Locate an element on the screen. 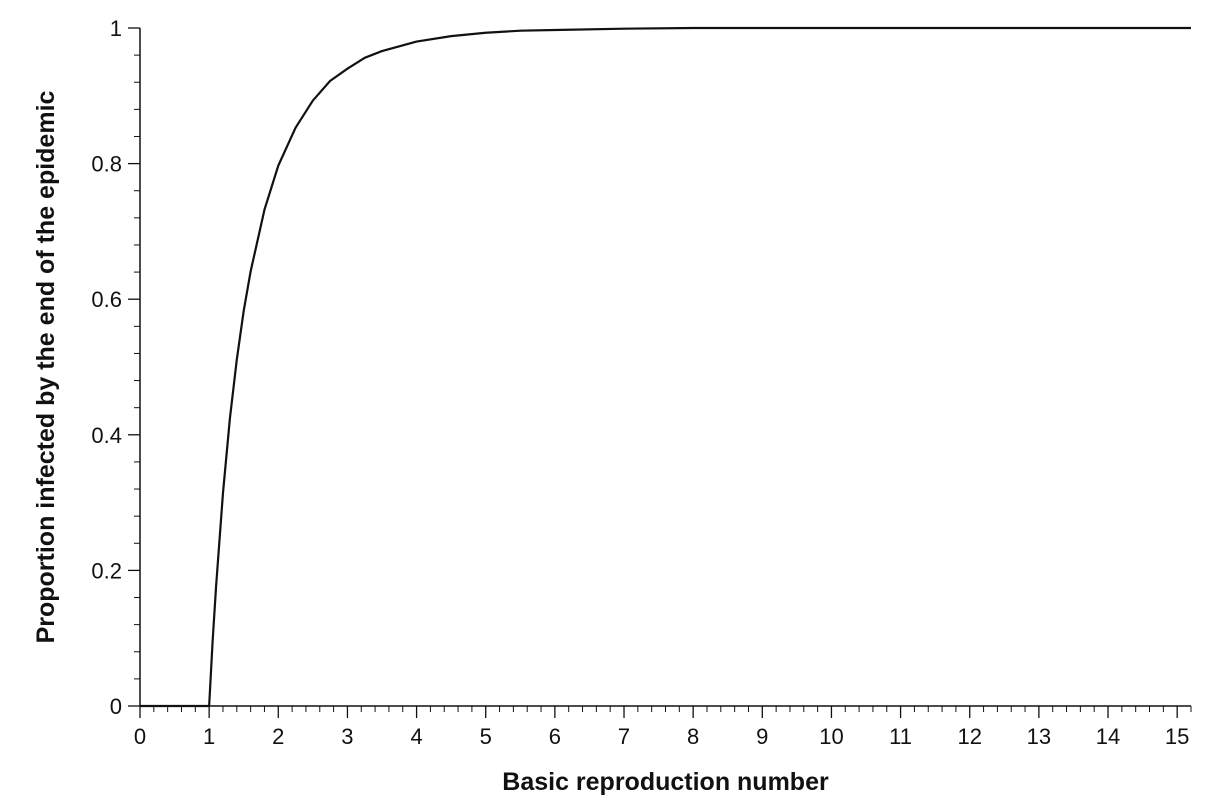 The image size is (1226, 811). x-axis-title: Basic reproduction number is located at coordinates (665, 782).